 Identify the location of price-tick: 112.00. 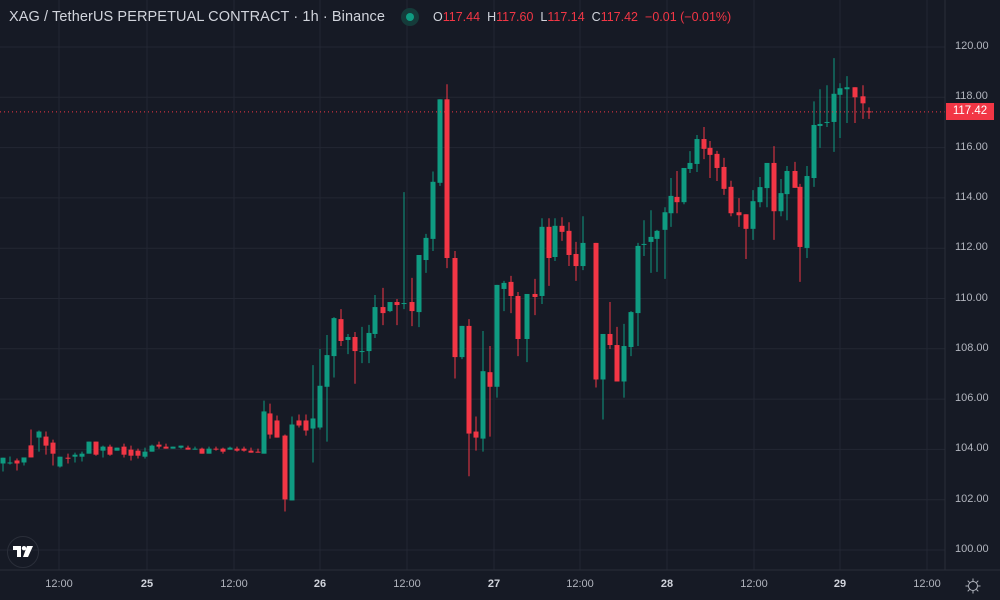
(971, 247).